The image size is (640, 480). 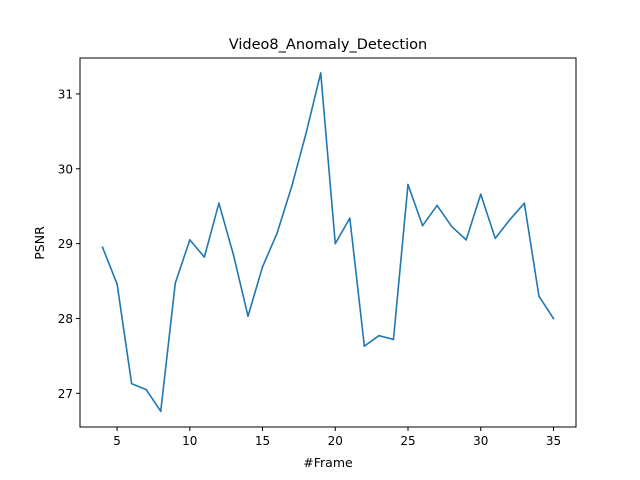 What do you see at coordinates (65, 94) in the screenshot?
I see `y-tick-label: 31` at bounding box center [65, 94].